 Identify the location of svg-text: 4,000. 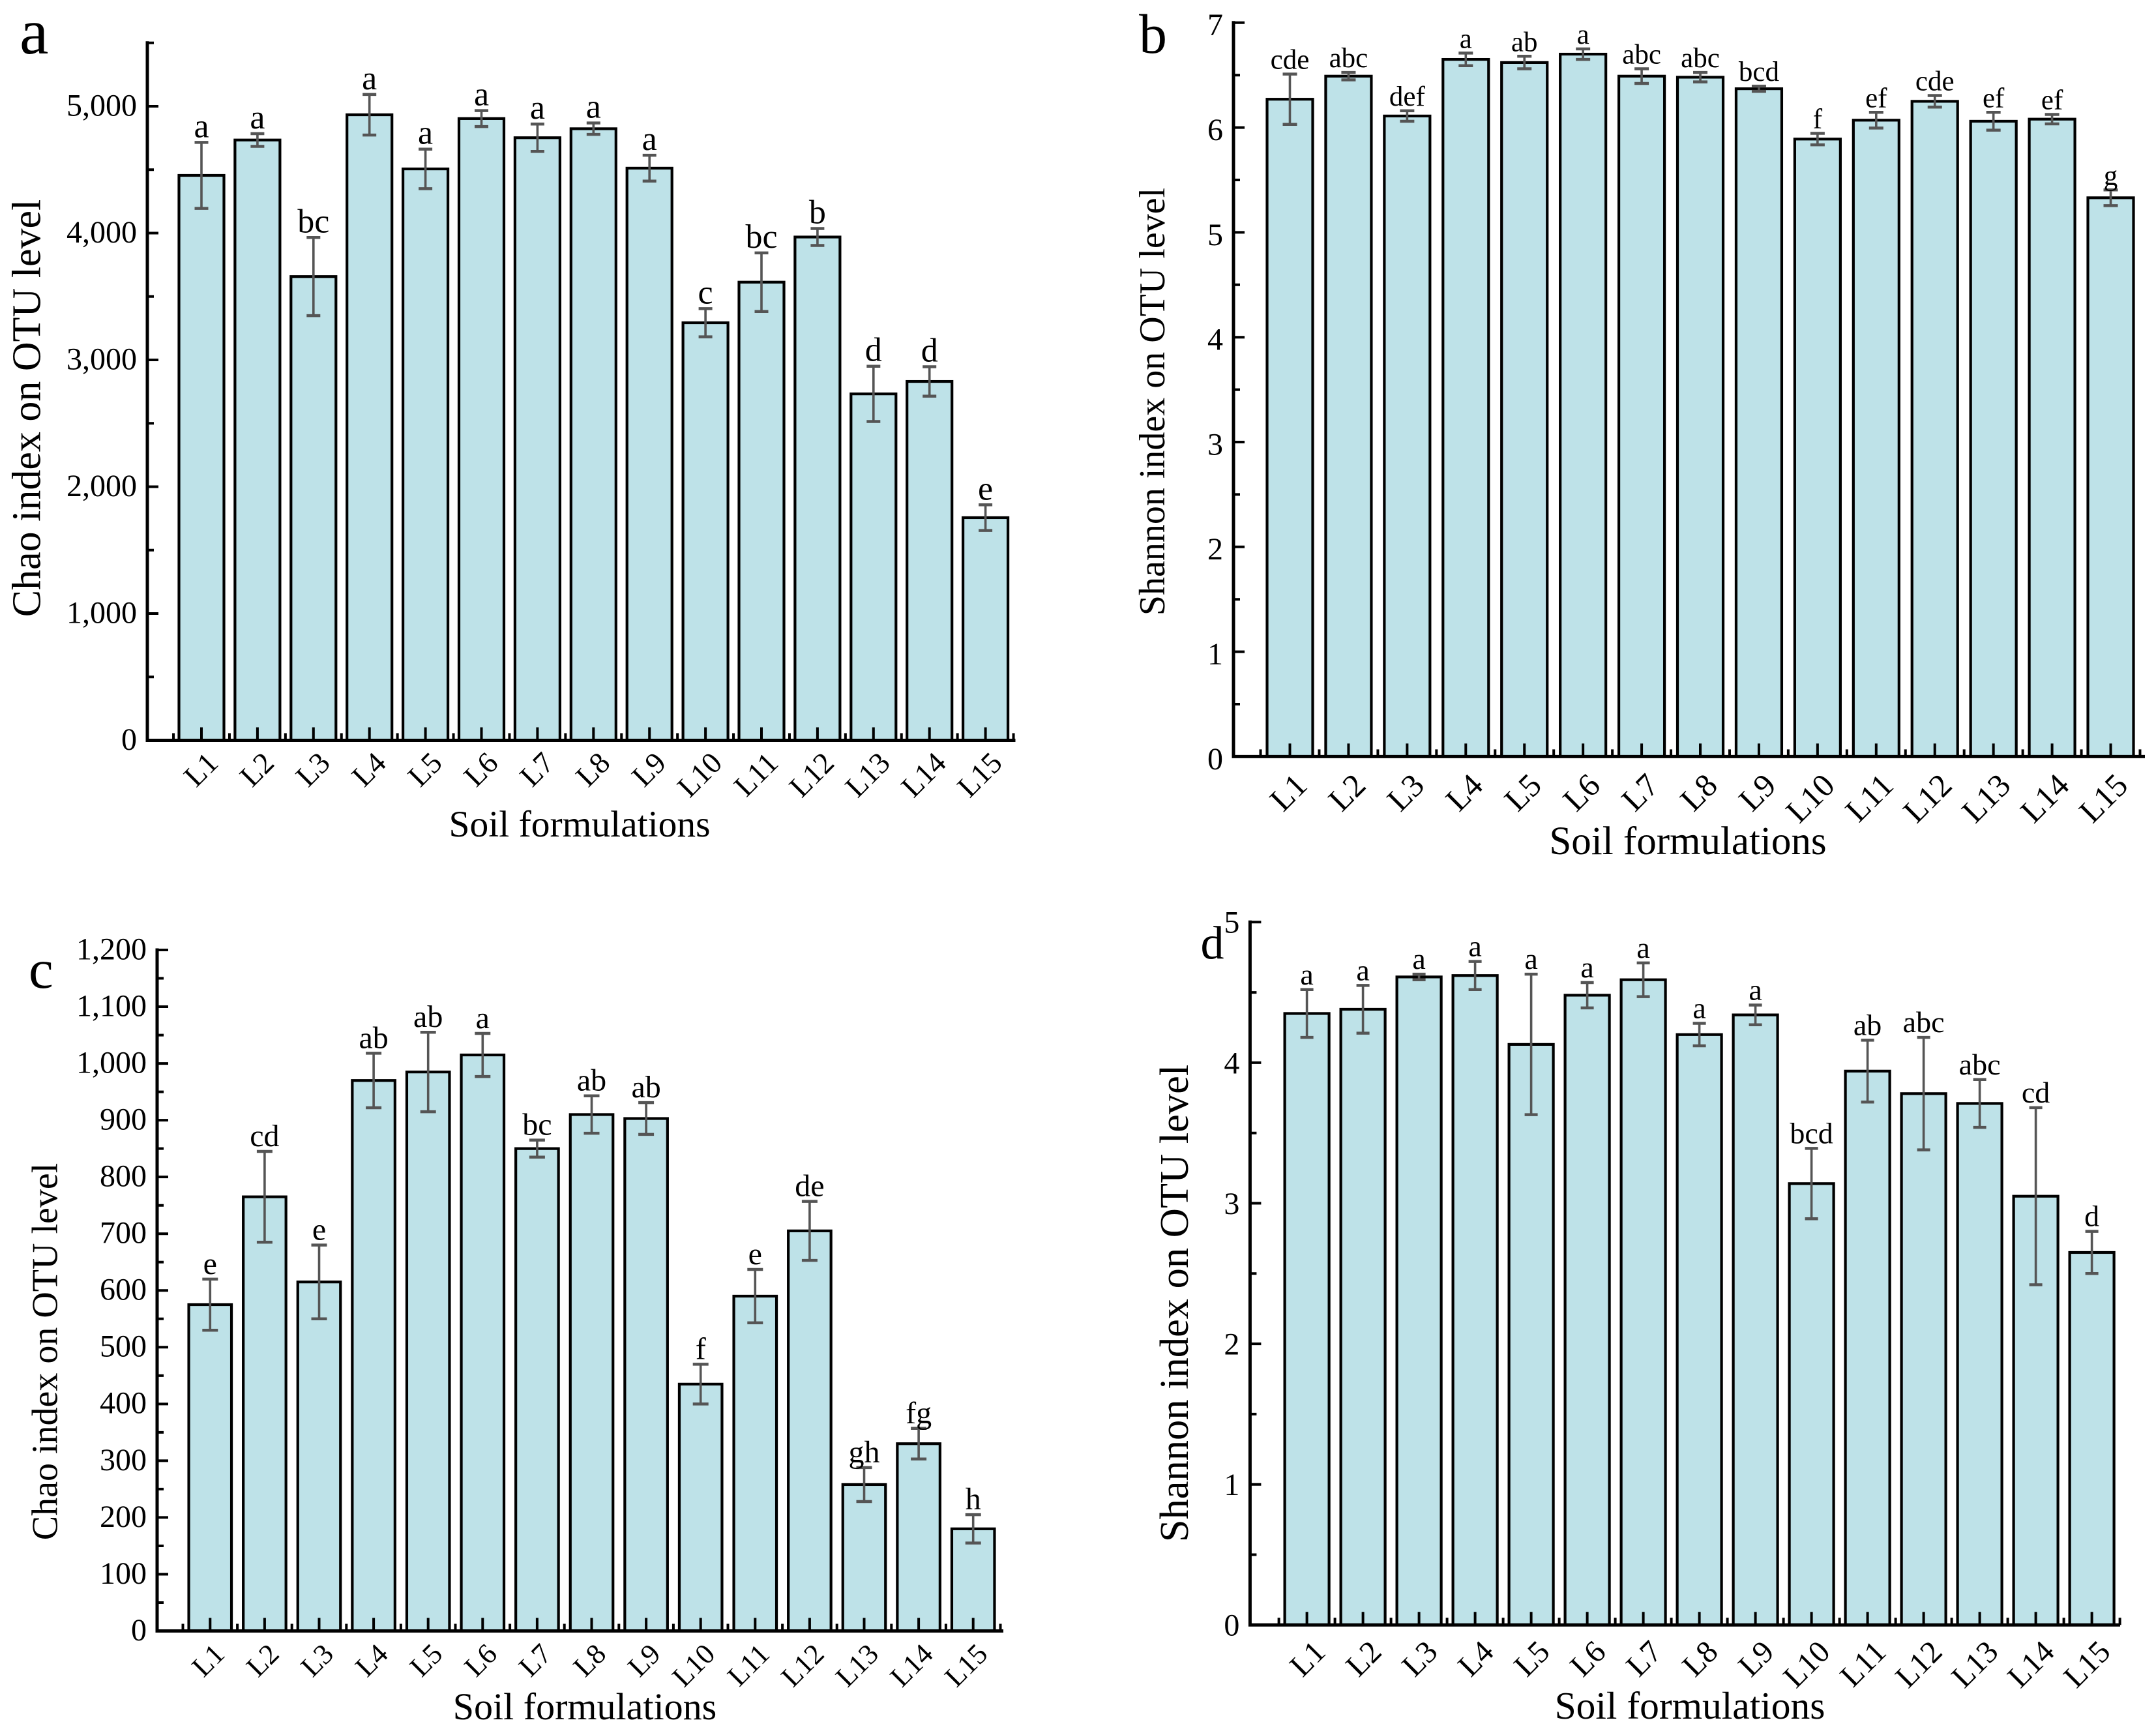
(101, 232).